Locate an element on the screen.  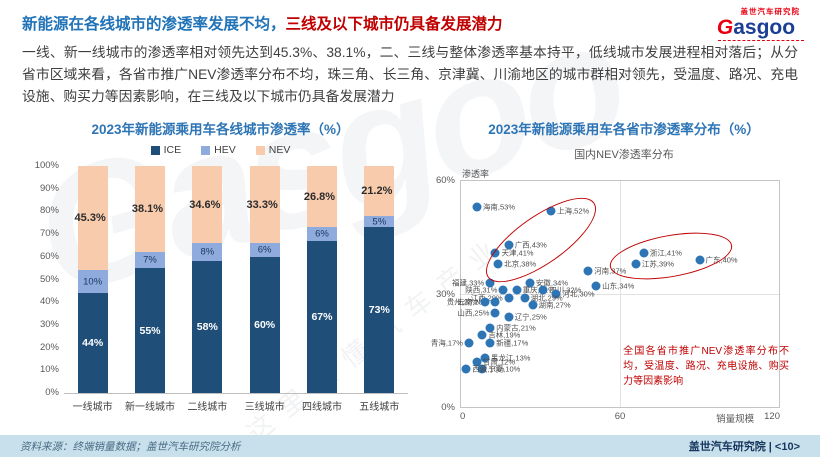
bar-stack: 58% 8% 34.6% is located at coordinates (206, 279).